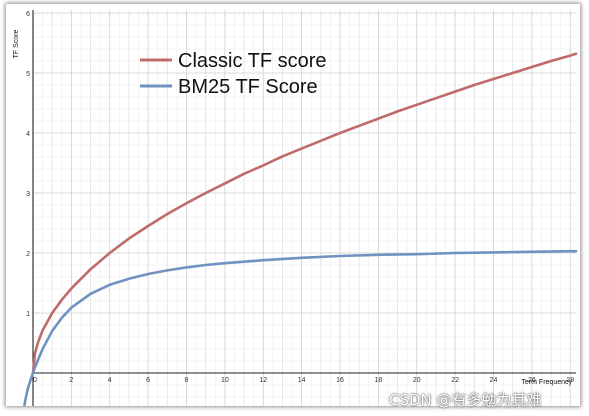  What do you see at coordinates (16, 44) in the screenshot?
I see `y-axis-title: TF Score` at bounding box center [16, 44].